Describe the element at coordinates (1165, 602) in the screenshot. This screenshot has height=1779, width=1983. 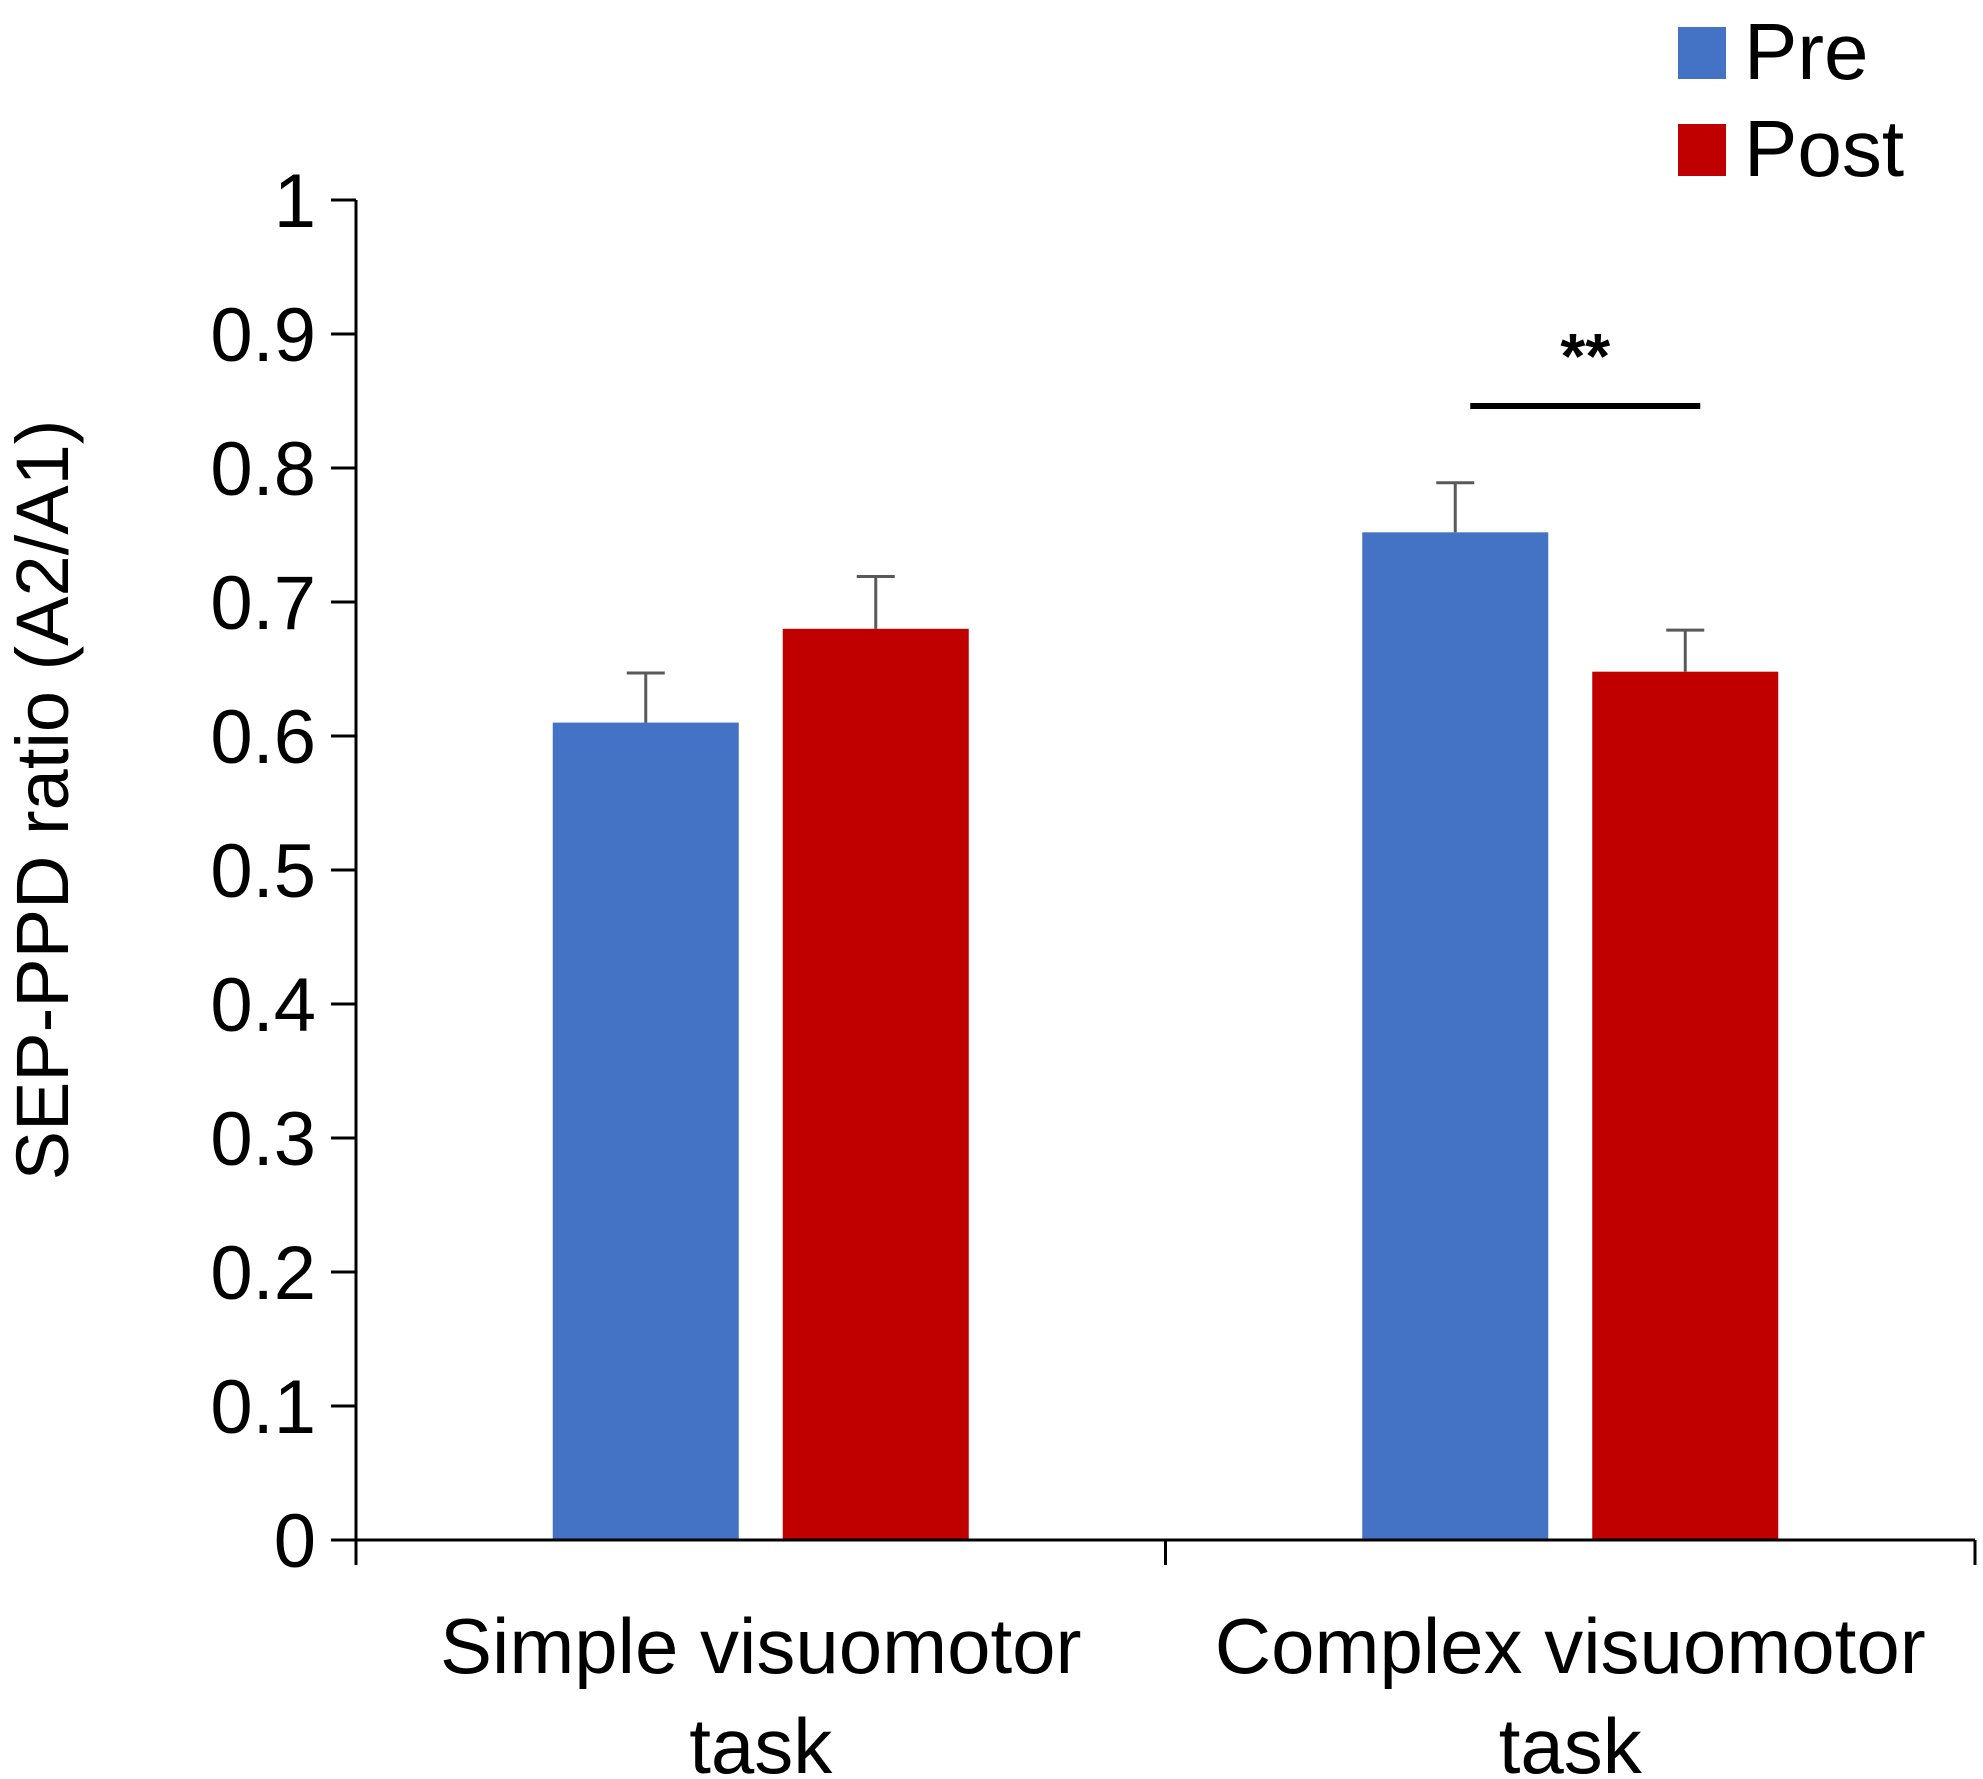
I see `error-bars` at that location.